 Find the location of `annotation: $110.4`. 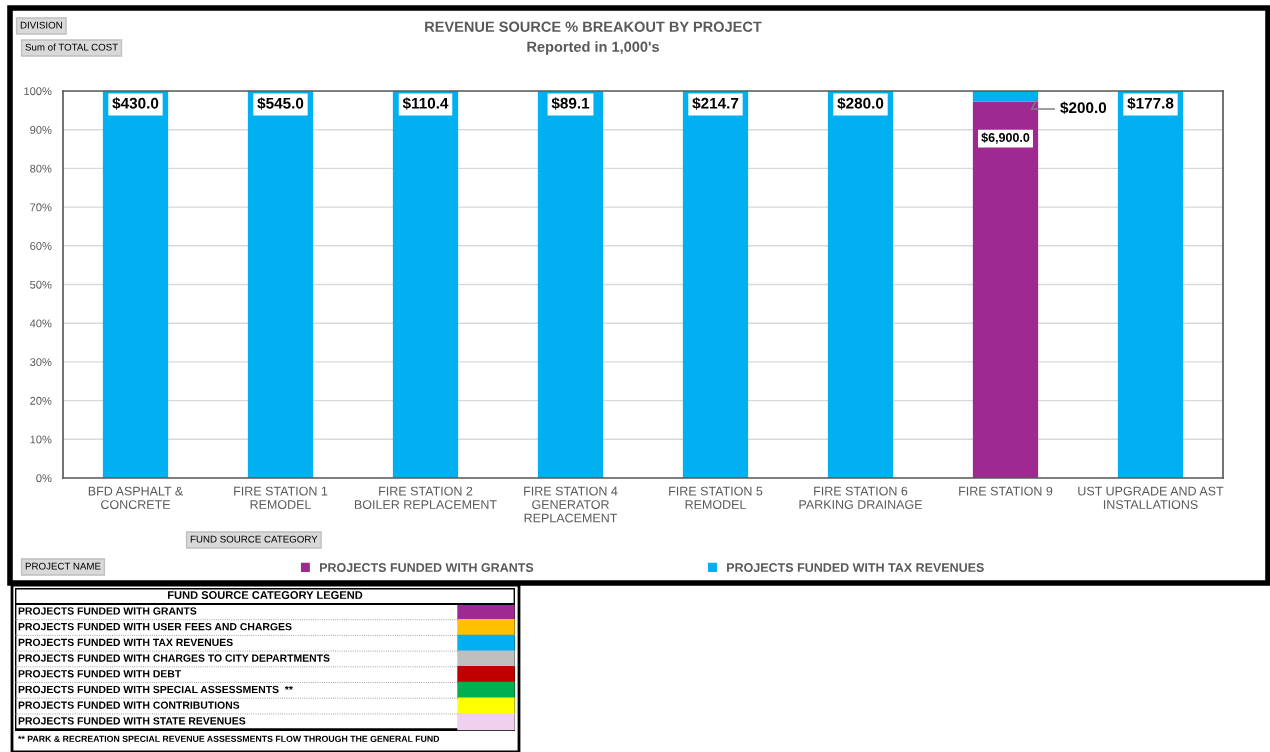

annotation: $110.4 is located at coordinates (425, 103).